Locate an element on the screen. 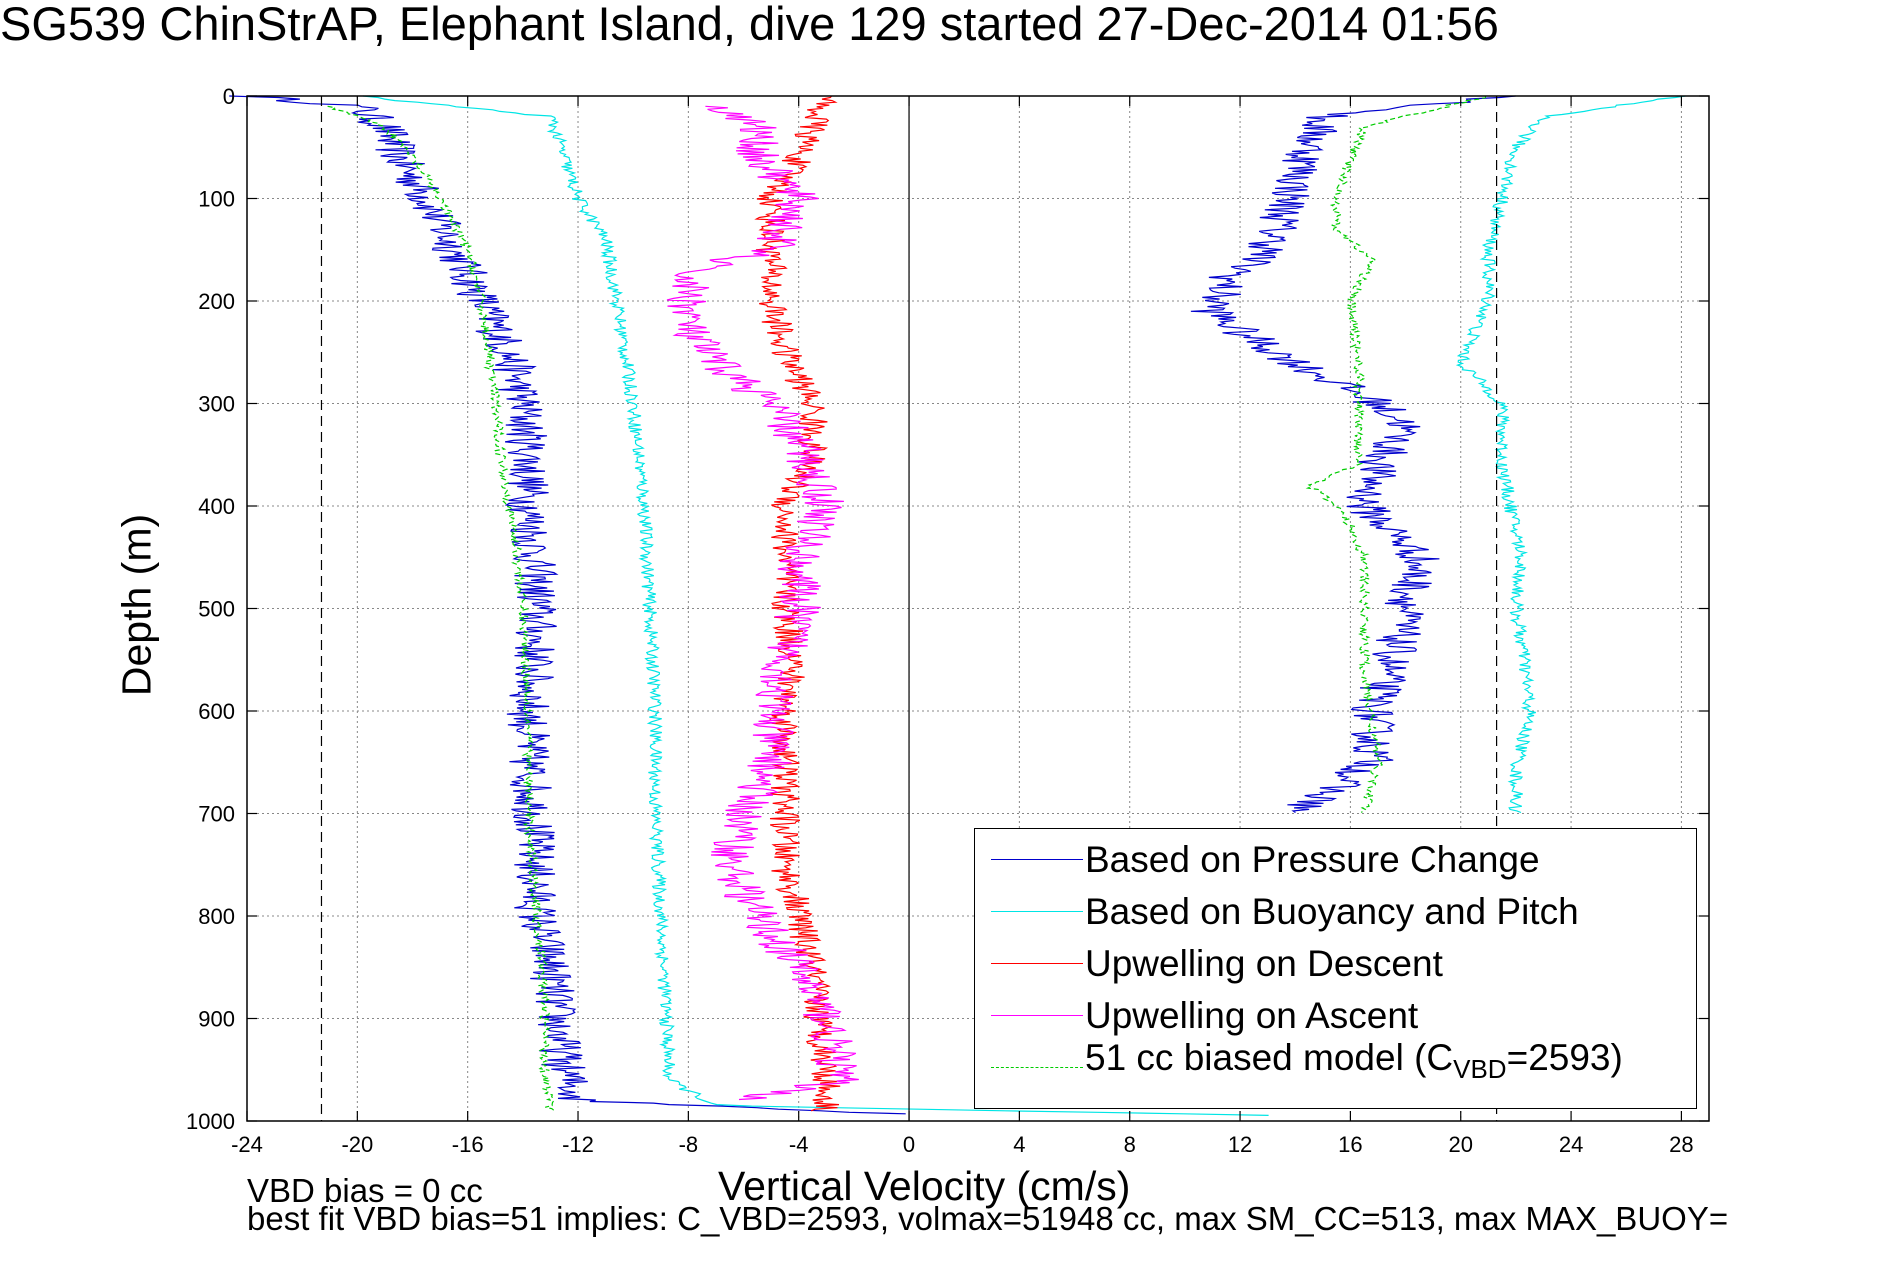  legend-item-buoyancy: Based on Buoyancy and Pitch is located at coordinates (1335, 912).